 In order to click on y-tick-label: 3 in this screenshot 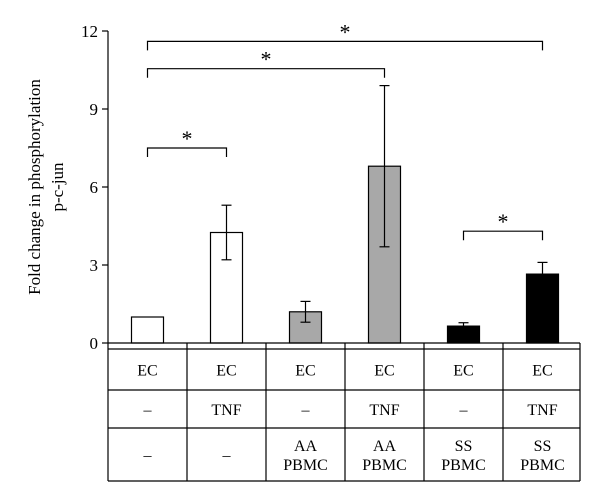, I will do `click(94, 265)`.